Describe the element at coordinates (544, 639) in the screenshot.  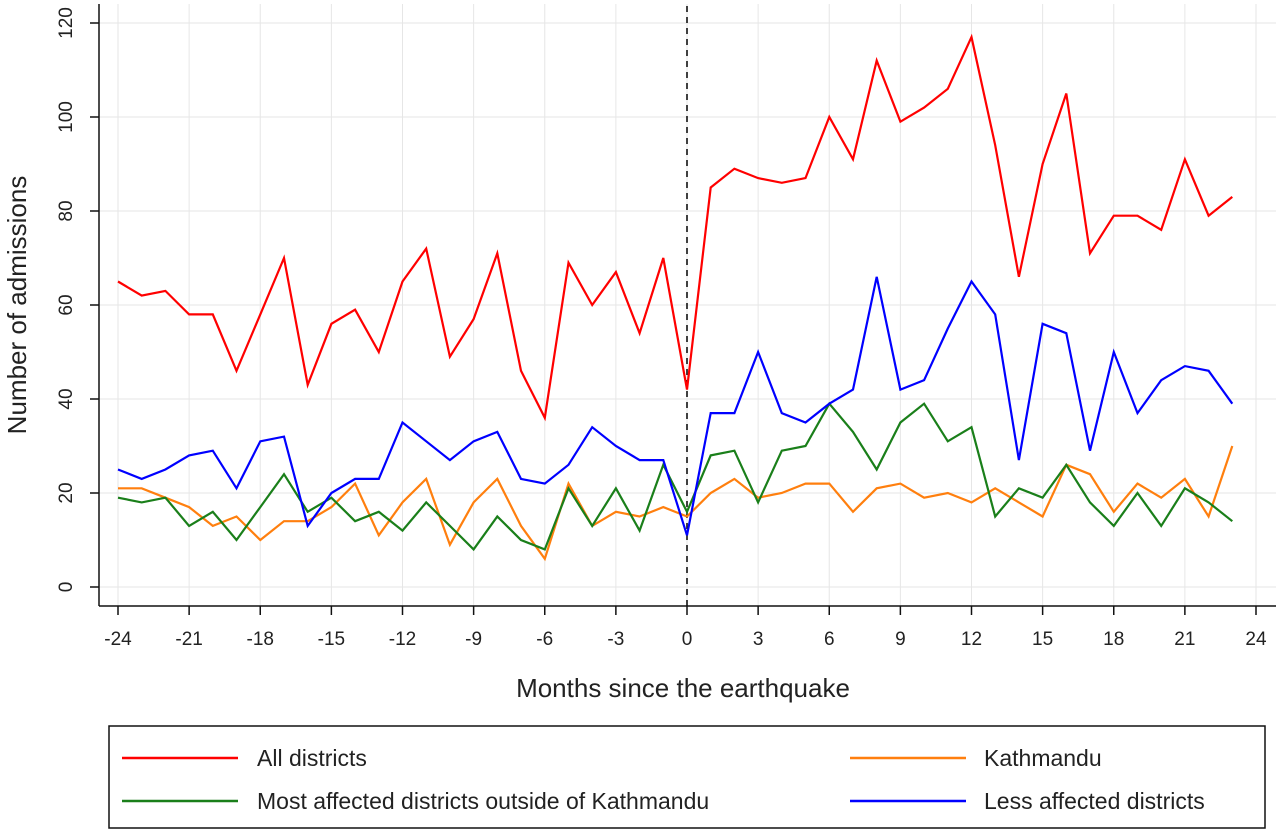
I see `x-tick-label: -6` at that location.